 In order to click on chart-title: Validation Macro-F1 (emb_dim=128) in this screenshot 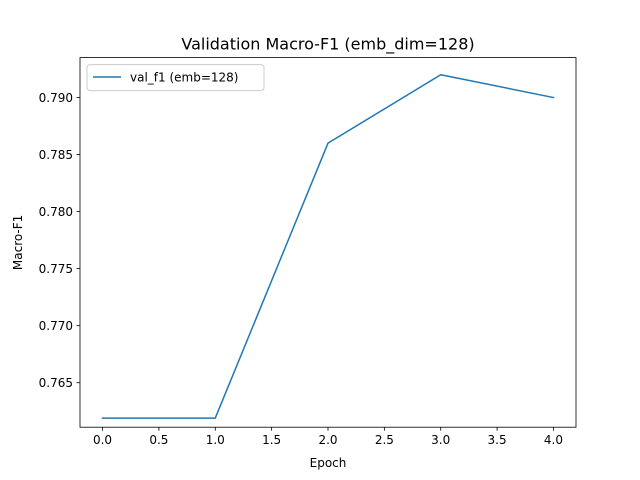, I will do `click(327, 45)`.